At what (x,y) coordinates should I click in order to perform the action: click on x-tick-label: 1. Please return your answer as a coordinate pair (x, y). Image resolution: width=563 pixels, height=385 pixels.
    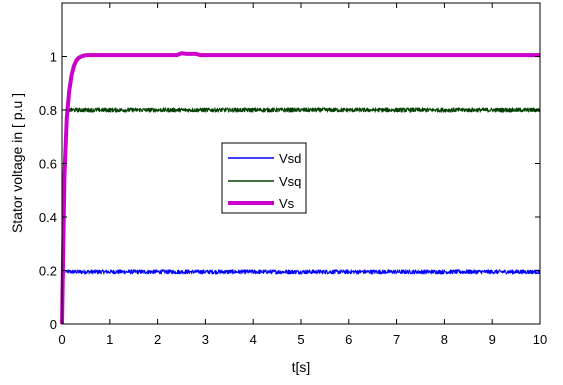
    Looking at the image, I should click on (109, 339).